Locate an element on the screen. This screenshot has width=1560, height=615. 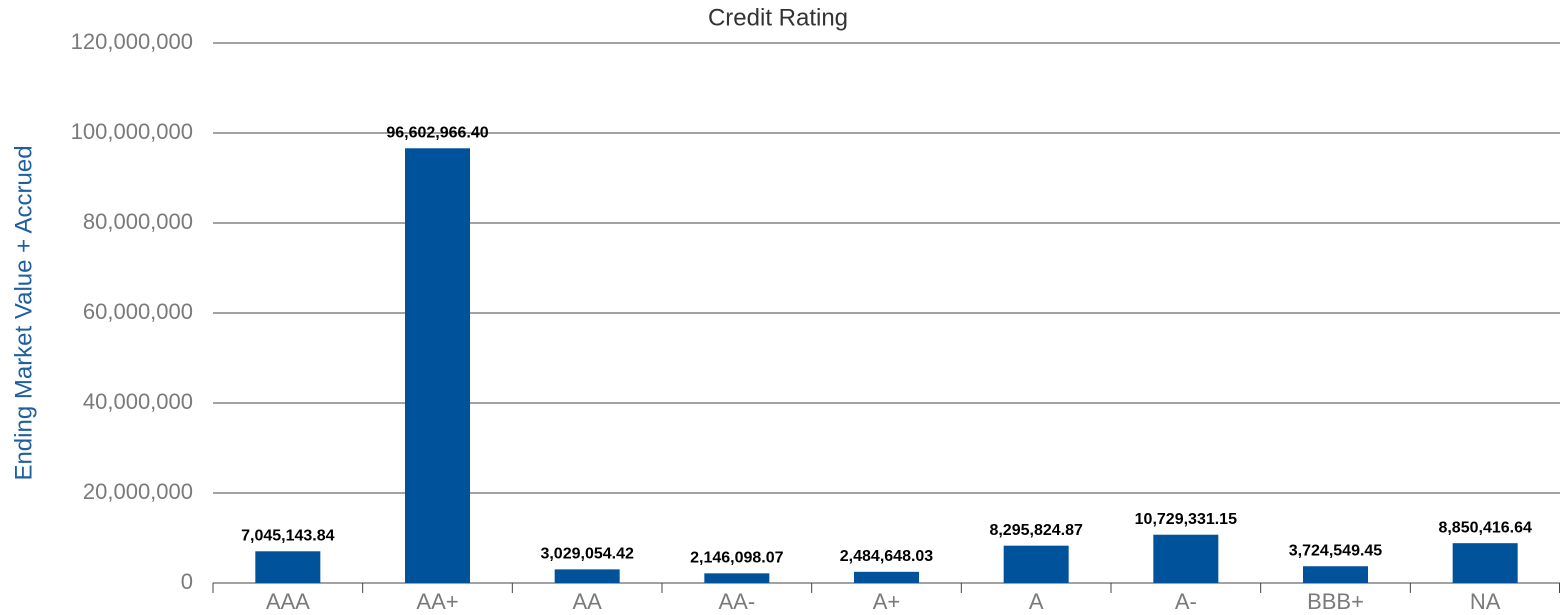
data-label: 8,295,824.87 is located at coordinates (1036, 530).